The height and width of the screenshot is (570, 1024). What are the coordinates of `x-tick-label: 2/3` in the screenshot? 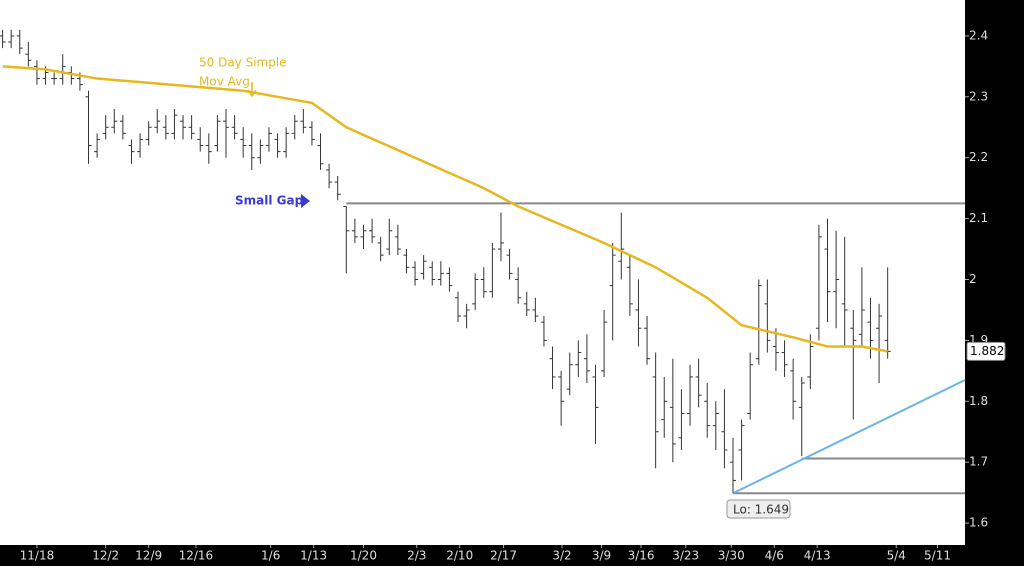 It's located at (416, 556).